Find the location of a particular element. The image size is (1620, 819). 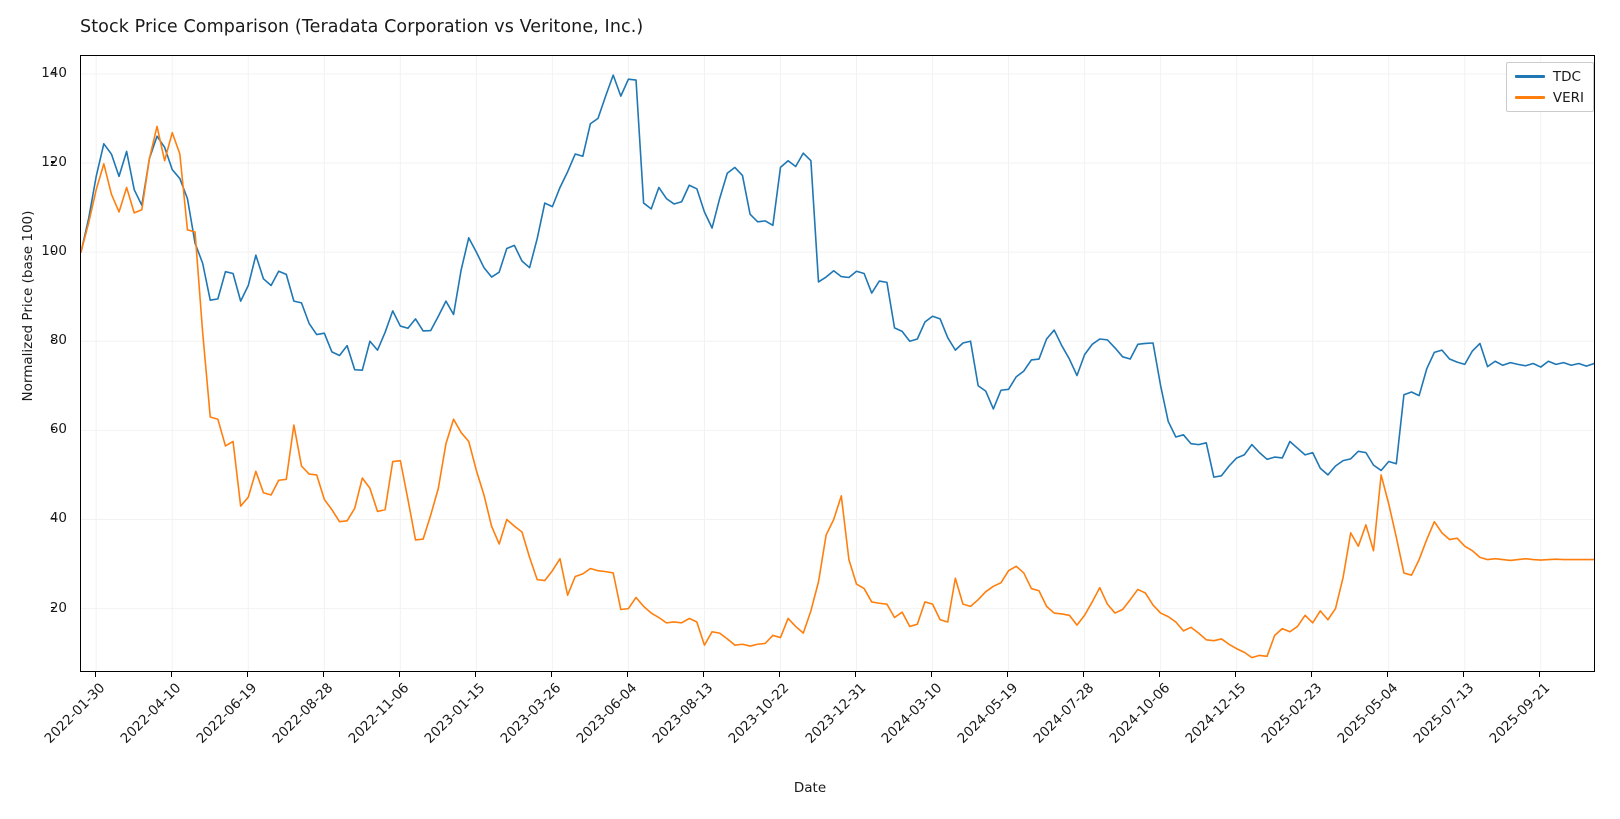

x-tick-label: 2023-06-04 is located at coordinates (607, 713).